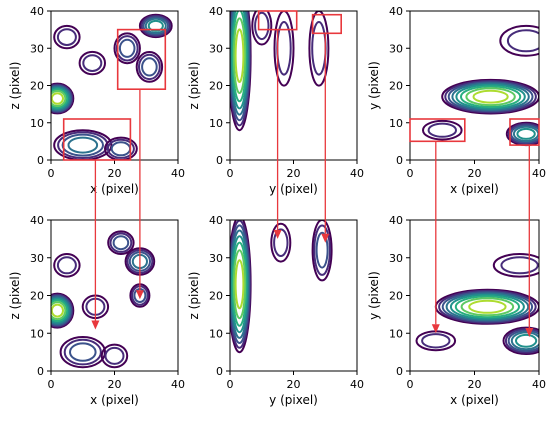  I want to click on arrow-head, so click(277, 234).